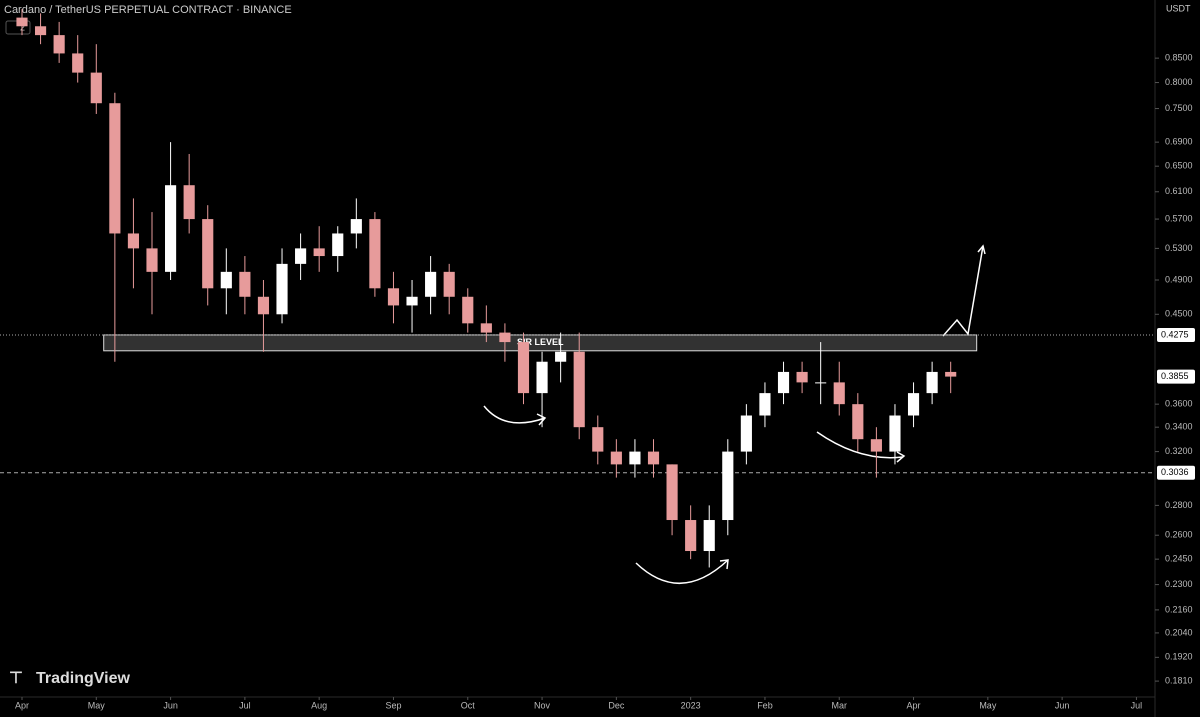 The image size is (1200, 717). I want to click on x-tick-label: Sep, so click(393, 705).